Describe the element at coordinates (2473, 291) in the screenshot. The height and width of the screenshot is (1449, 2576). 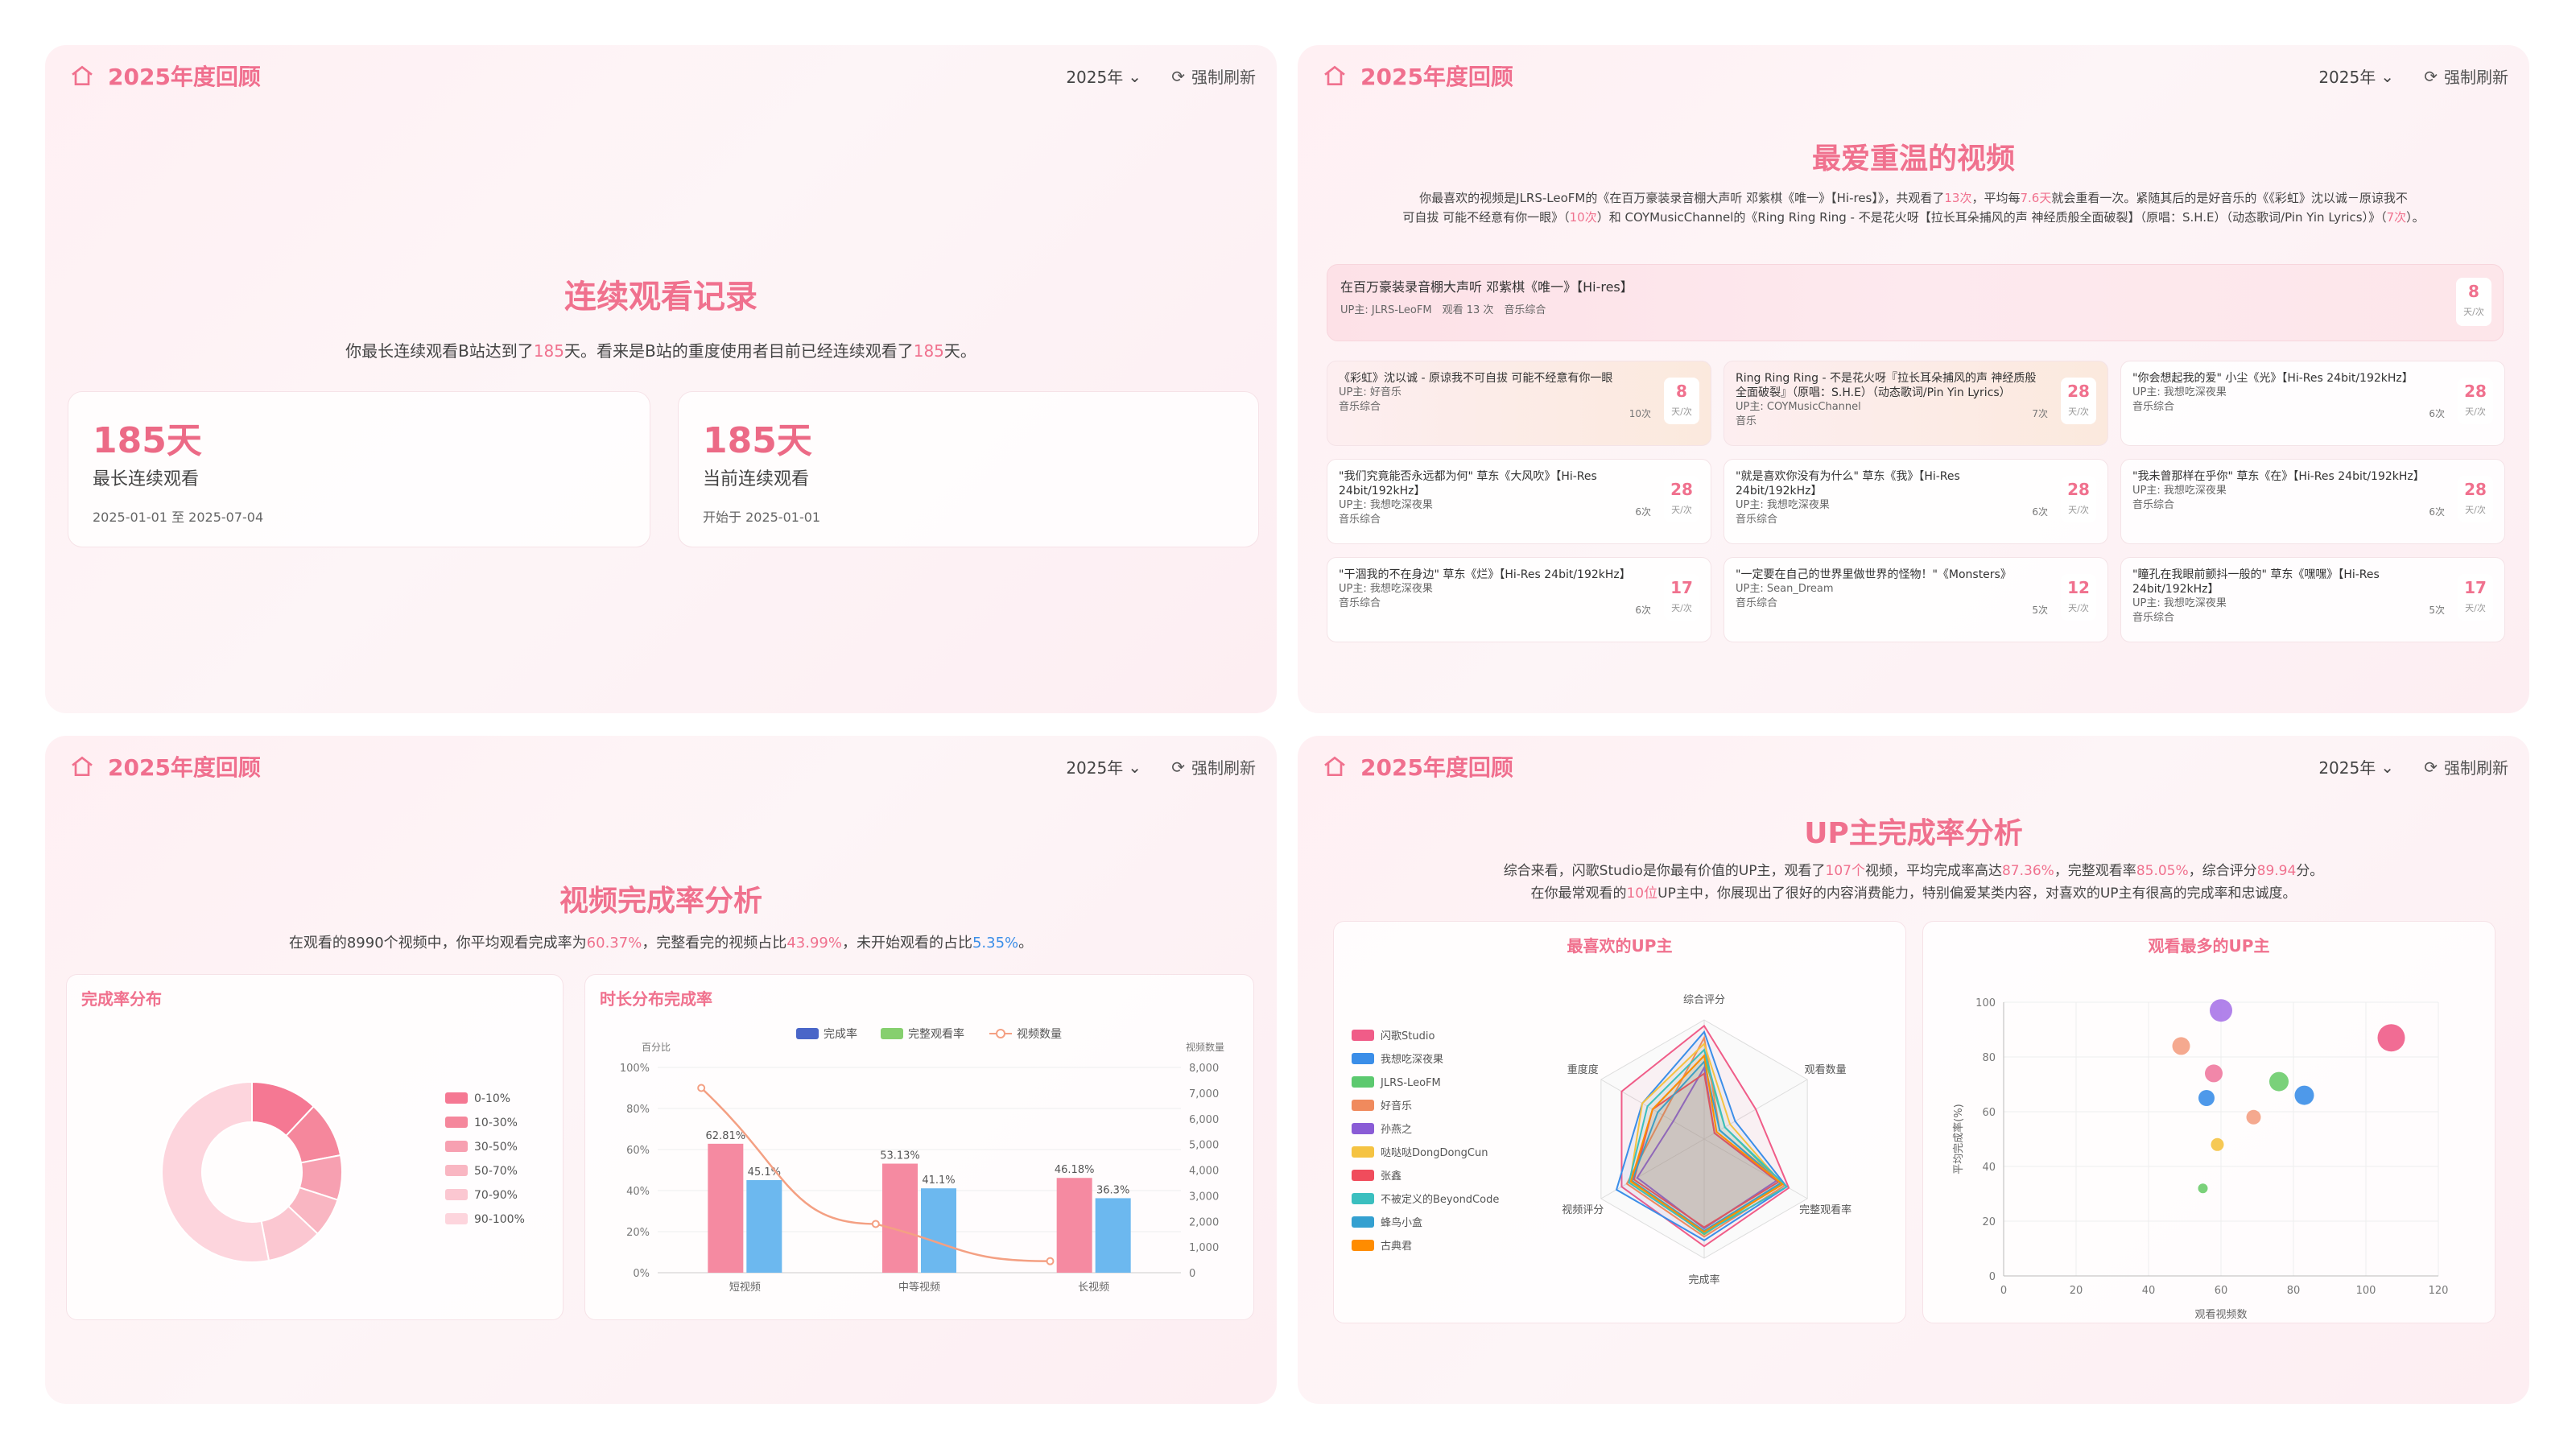
I see `featured-count-value: 8` at that location.